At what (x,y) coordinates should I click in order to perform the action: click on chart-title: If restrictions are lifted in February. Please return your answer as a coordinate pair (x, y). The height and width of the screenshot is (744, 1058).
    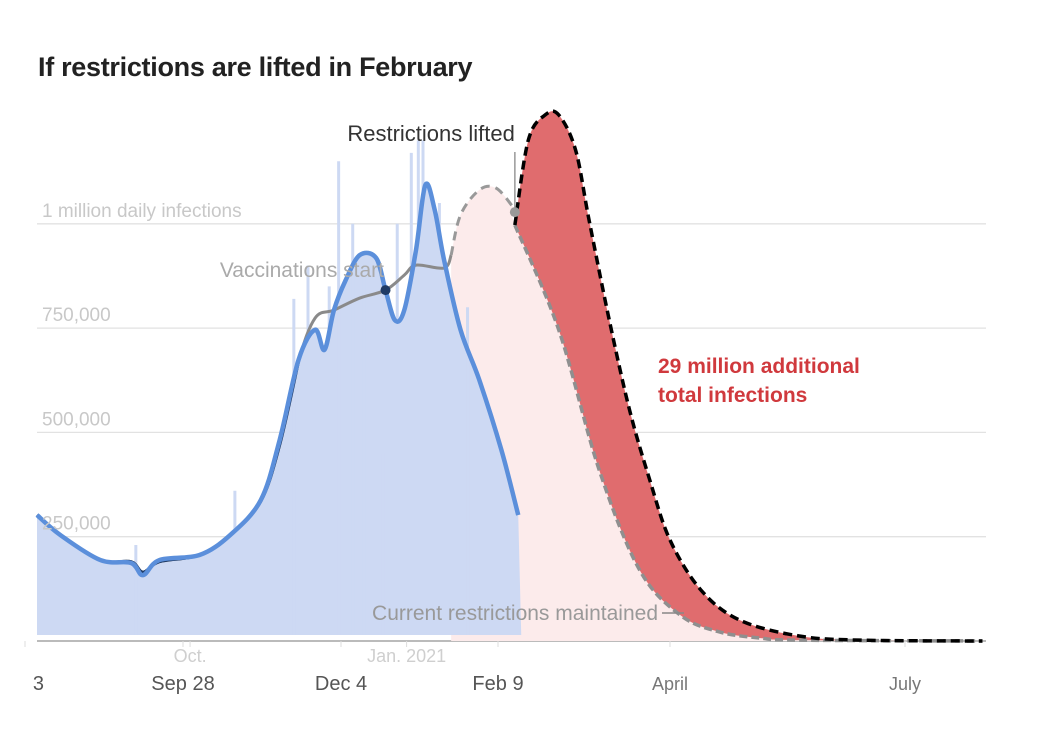
    Looking at the image, I should click on (255, 67).